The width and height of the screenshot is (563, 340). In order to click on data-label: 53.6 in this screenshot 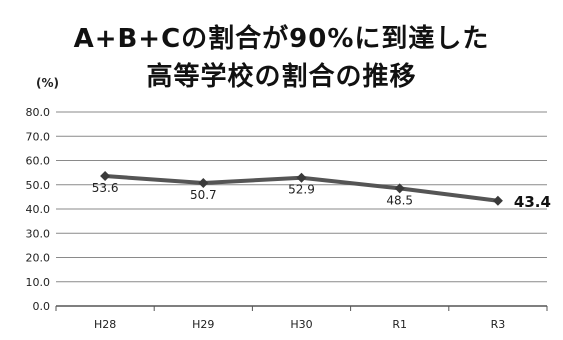, I will do `click(105, 188)`.